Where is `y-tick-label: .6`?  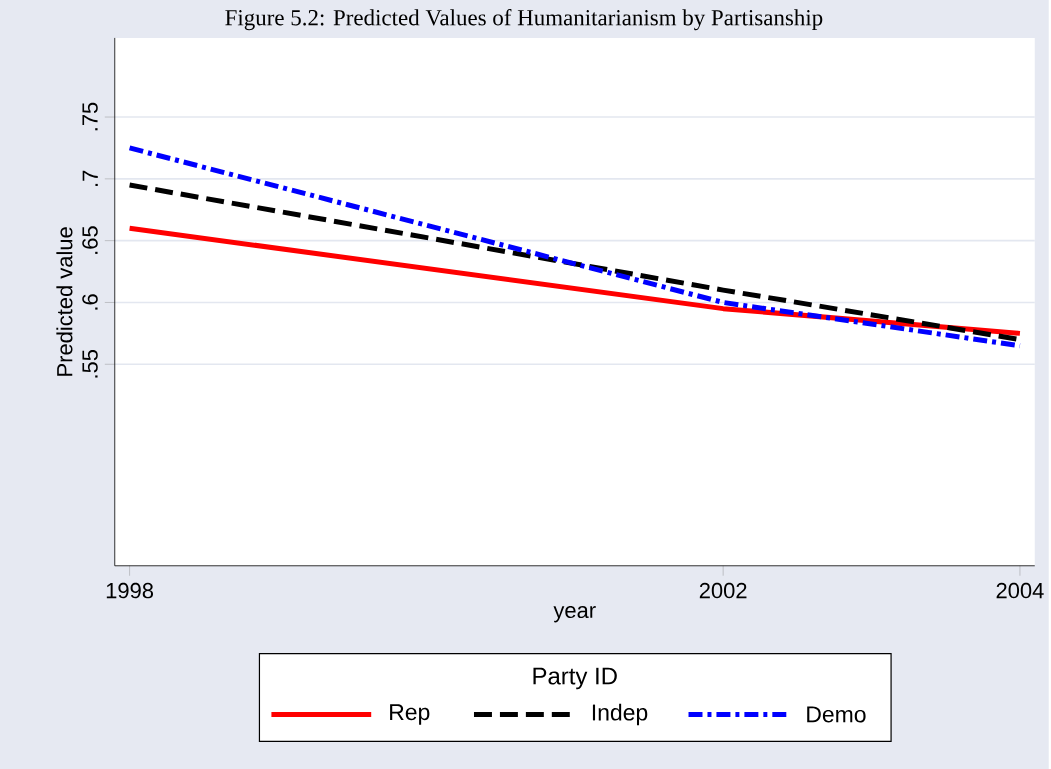 y-tick-label: .6 is located at coordinates (90, 302).